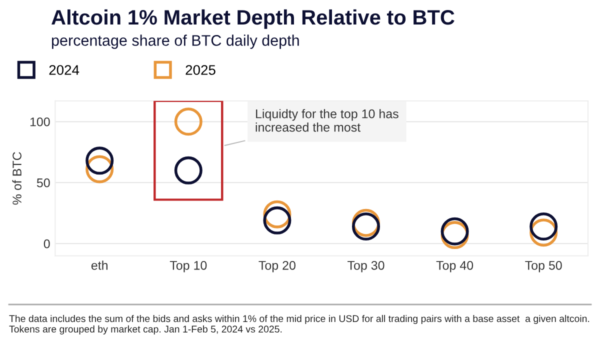 Image resolution: width=600 pixels, height=348 pixels. What do you see at coordinates (17, 178) in the screenshot?
I see `y-axis-title: % of BTC` at bounding box center [17, 178].